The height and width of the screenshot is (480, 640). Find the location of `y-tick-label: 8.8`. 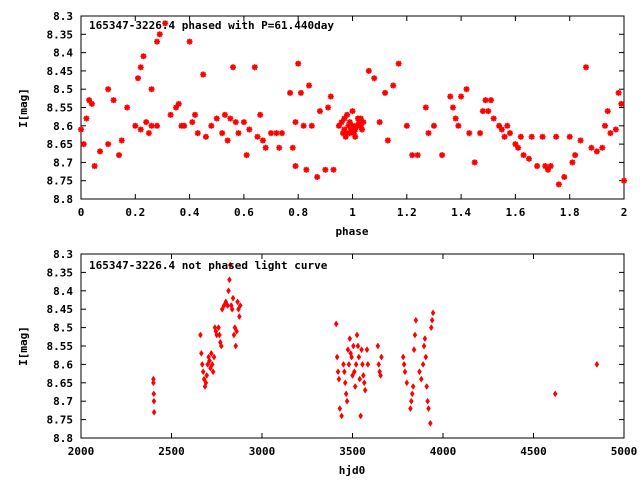

y-tick-label: 8.8 is located at coordinates (63, 199).